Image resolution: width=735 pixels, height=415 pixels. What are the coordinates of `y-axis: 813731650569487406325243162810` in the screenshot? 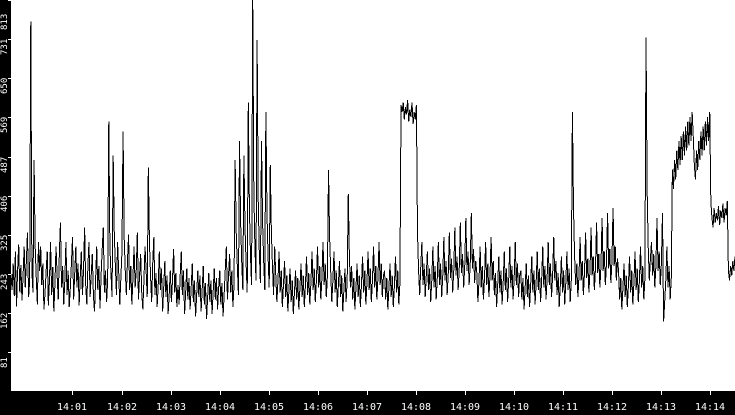 It's located at (5, 199).